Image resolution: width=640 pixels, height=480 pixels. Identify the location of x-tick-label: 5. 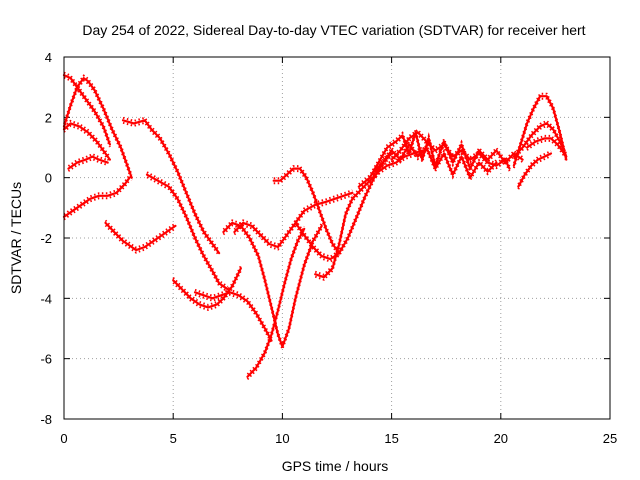
(173, 438).